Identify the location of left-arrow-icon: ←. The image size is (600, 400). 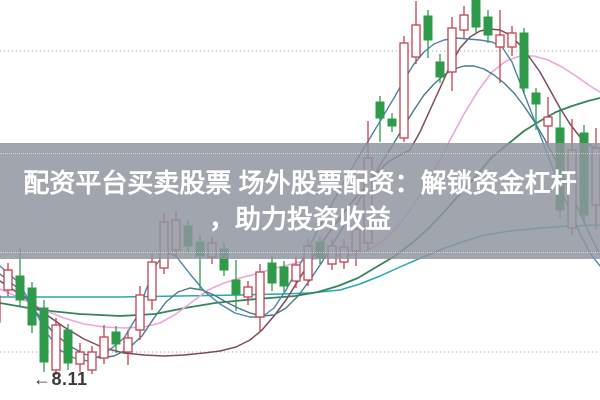
(42, 379).